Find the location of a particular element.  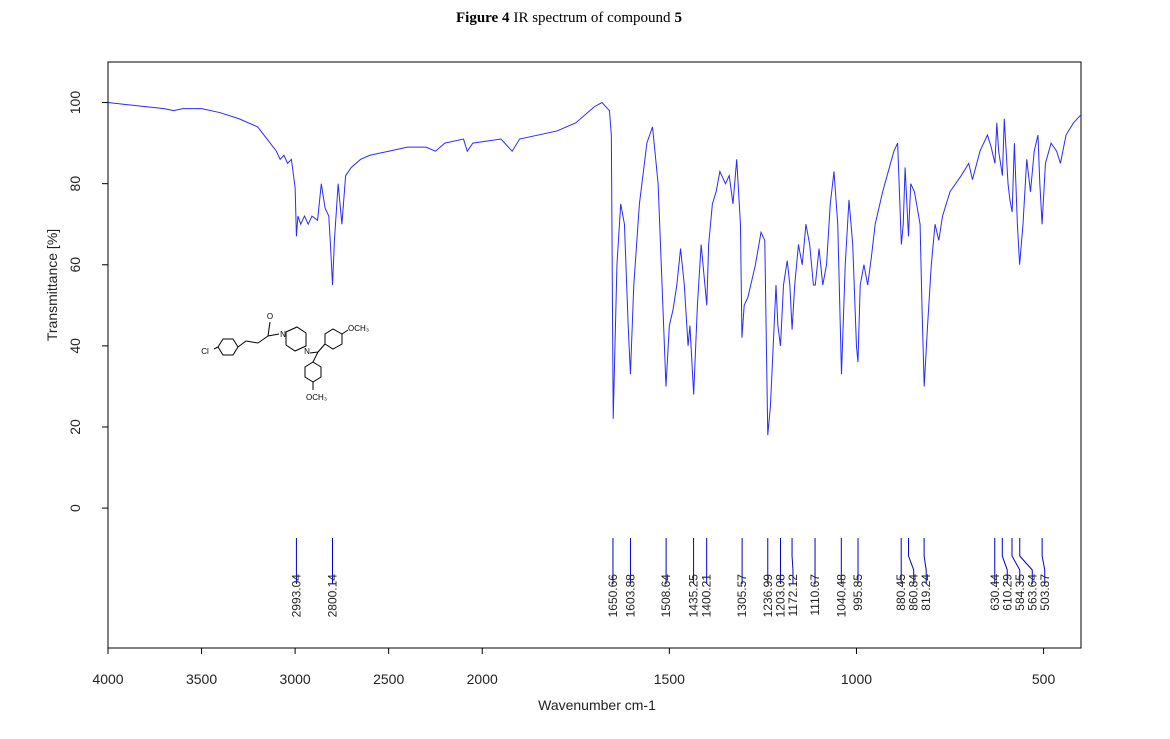

peak-label: 819.24 is located at coordinates (926, 592).